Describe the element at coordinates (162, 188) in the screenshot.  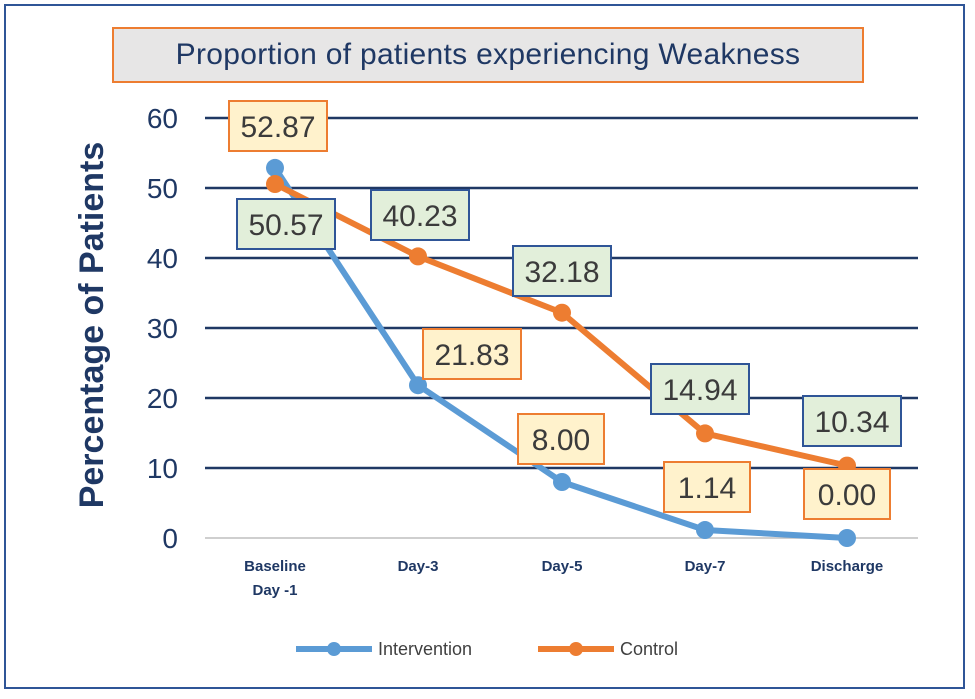
I see `y-tick-label-50: 50` at that location.